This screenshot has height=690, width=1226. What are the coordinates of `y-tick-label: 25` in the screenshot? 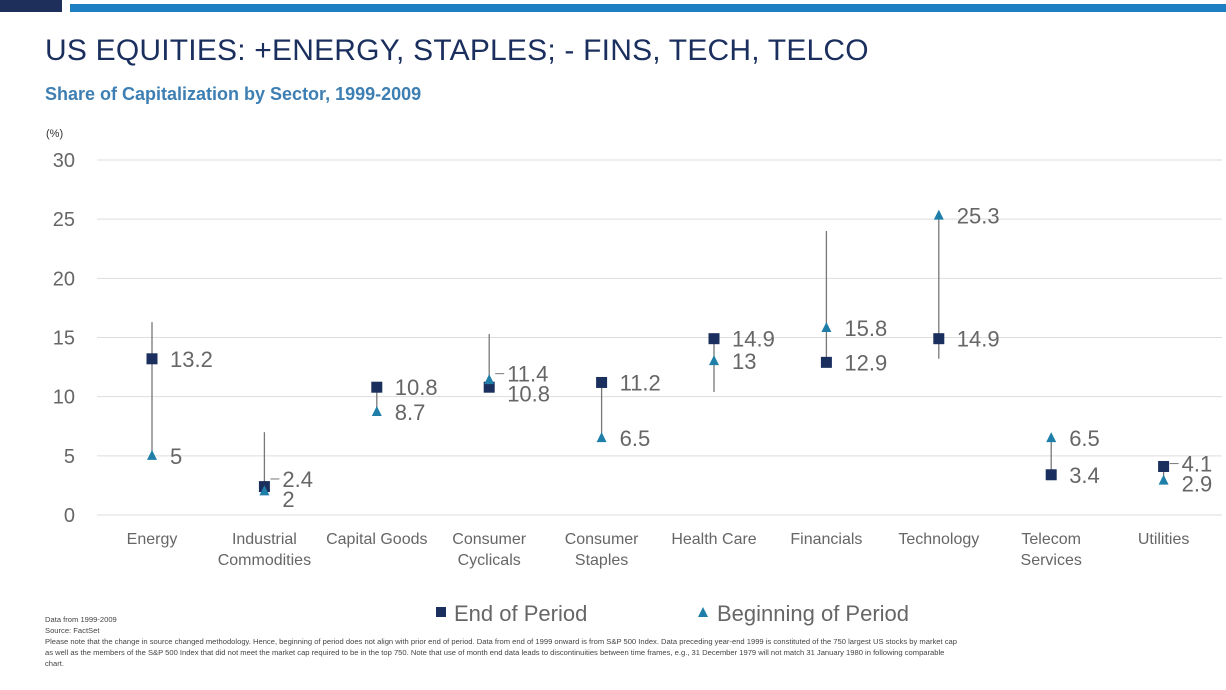 It's located at (64, 220).